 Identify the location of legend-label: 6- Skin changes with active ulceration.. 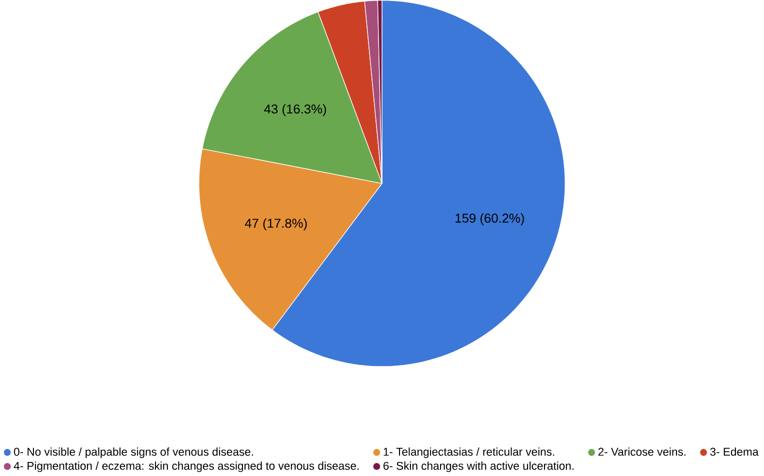
(479, 467).